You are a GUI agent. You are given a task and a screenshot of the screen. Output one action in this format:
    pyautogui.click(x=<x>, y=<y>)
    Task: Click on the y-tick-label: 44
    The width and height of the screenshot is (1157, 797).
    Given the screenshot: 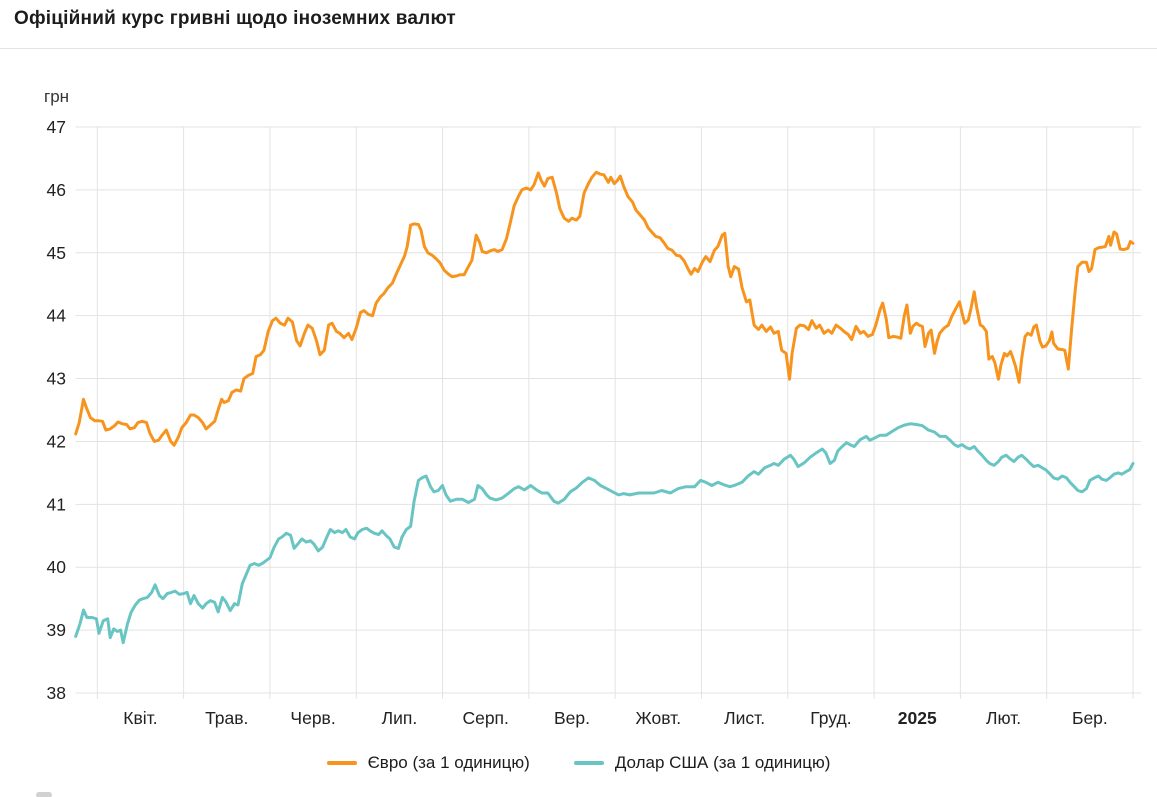 What is the action you would take?
    pyautogui.click(x=57, y=316)
    